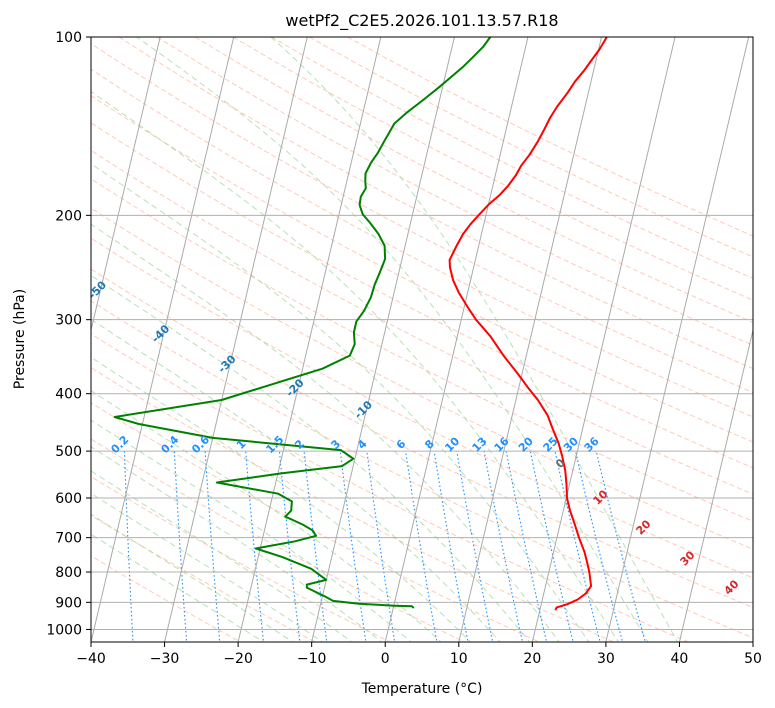 The image size is (775, 708). What do you see at coordinates (68, 321) in the screenshot?
I see `y-tick-label: 300` at bounding box center [68, 321].